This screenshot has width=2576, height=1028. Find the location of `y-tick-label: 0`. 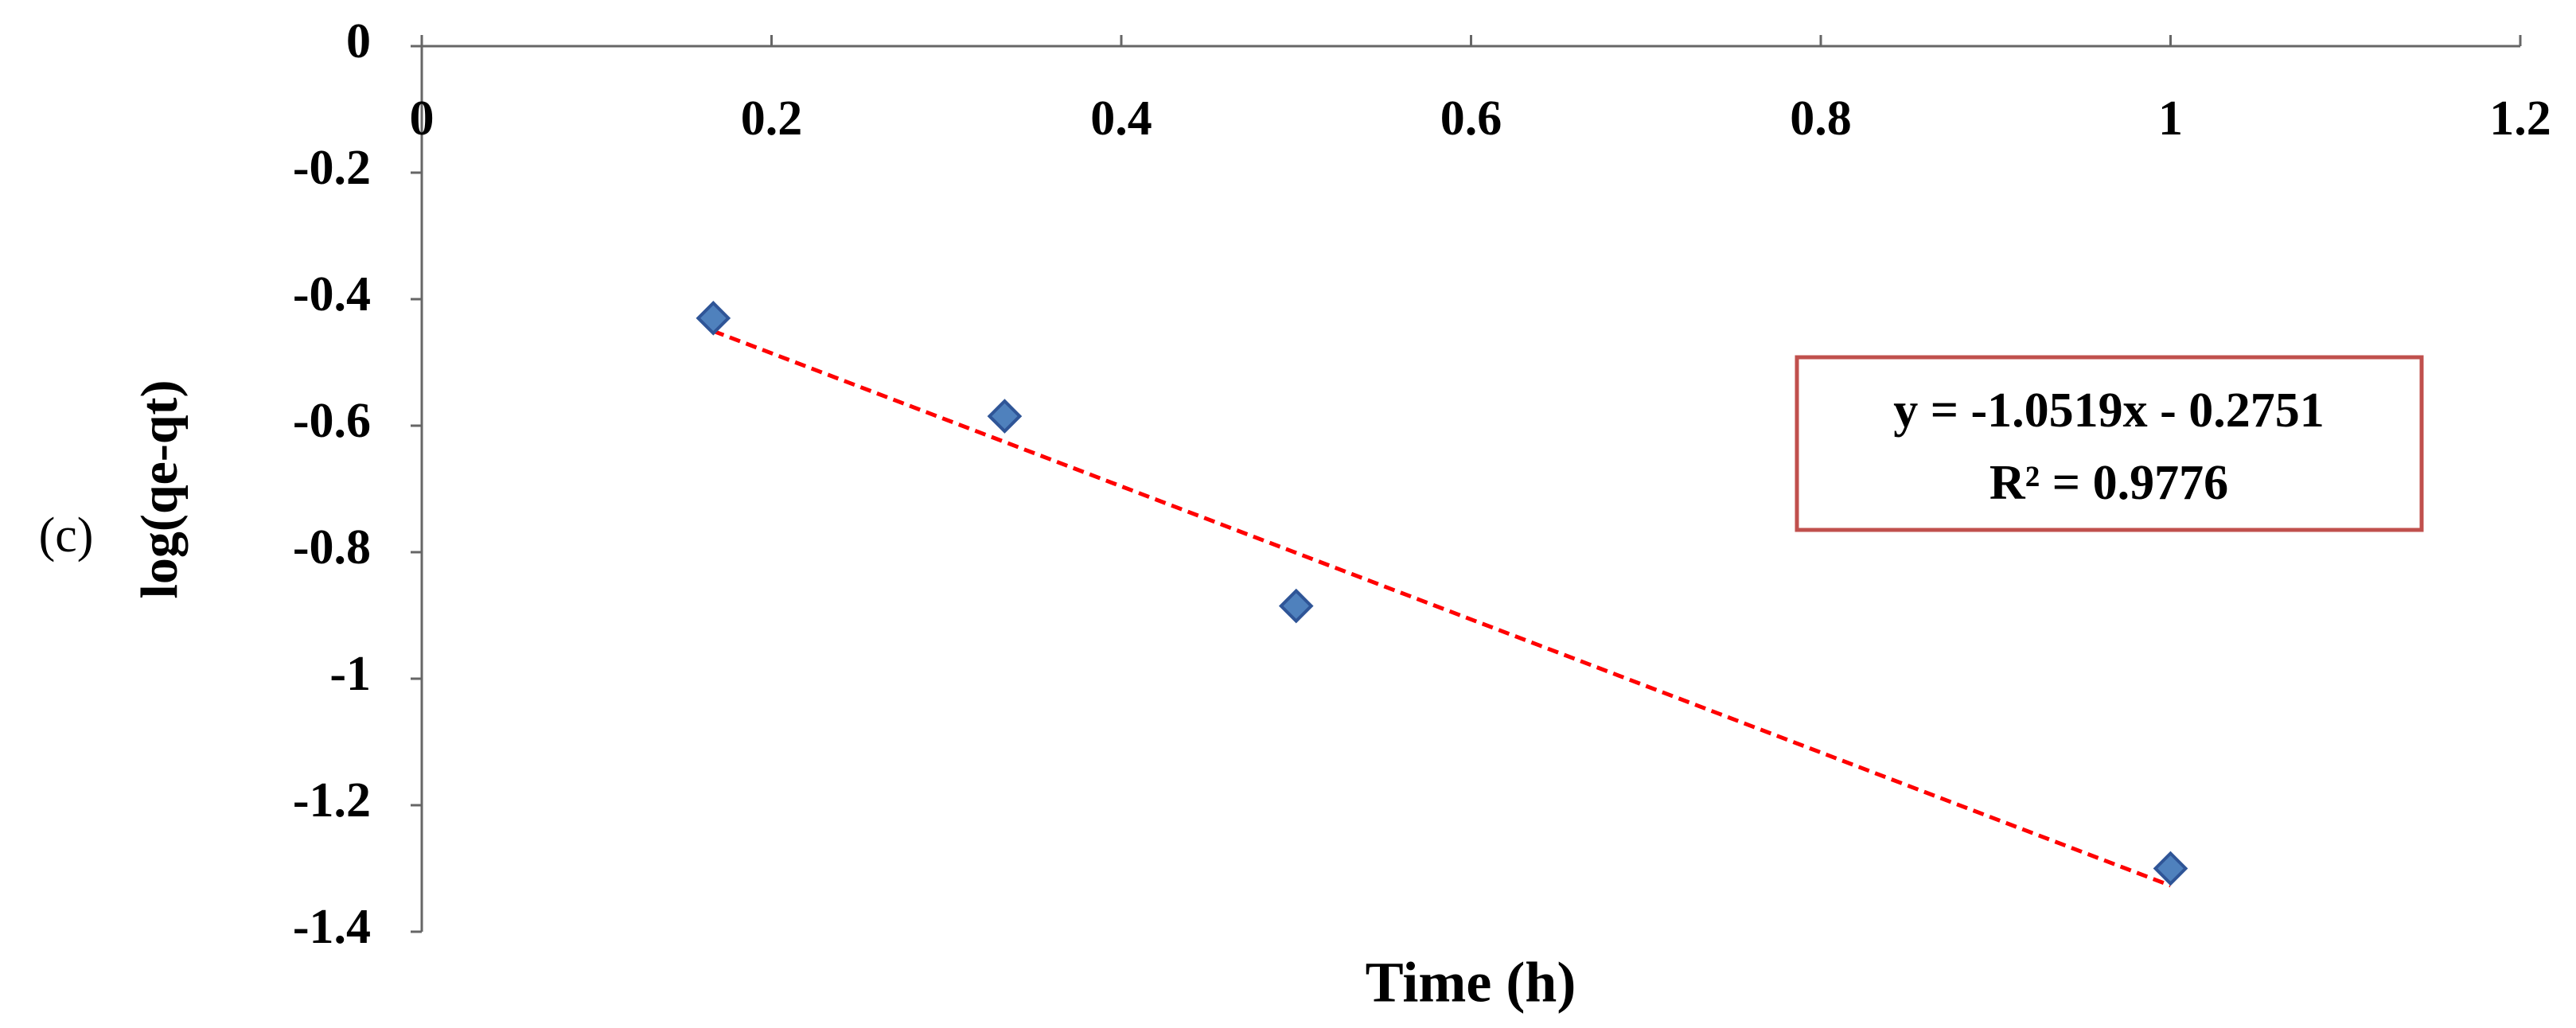

y-tick-label: 0 is located at coordinates (358, 41).